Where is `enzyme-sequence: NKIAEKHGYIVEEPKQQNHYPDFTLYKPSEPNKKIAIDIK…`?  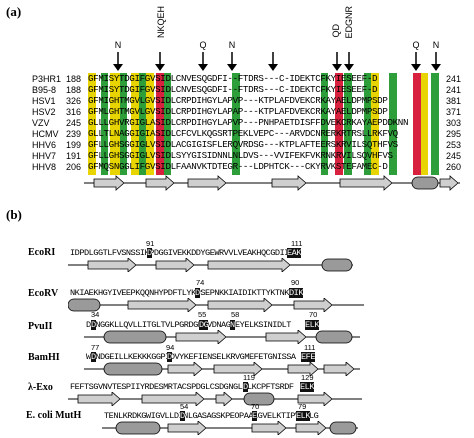 enzyme-sequence: NKIAEKHGYIVEEPKQQNHYPDFTLYKPSEPNKKIAIDIK… is located at coordinates (182, 293).